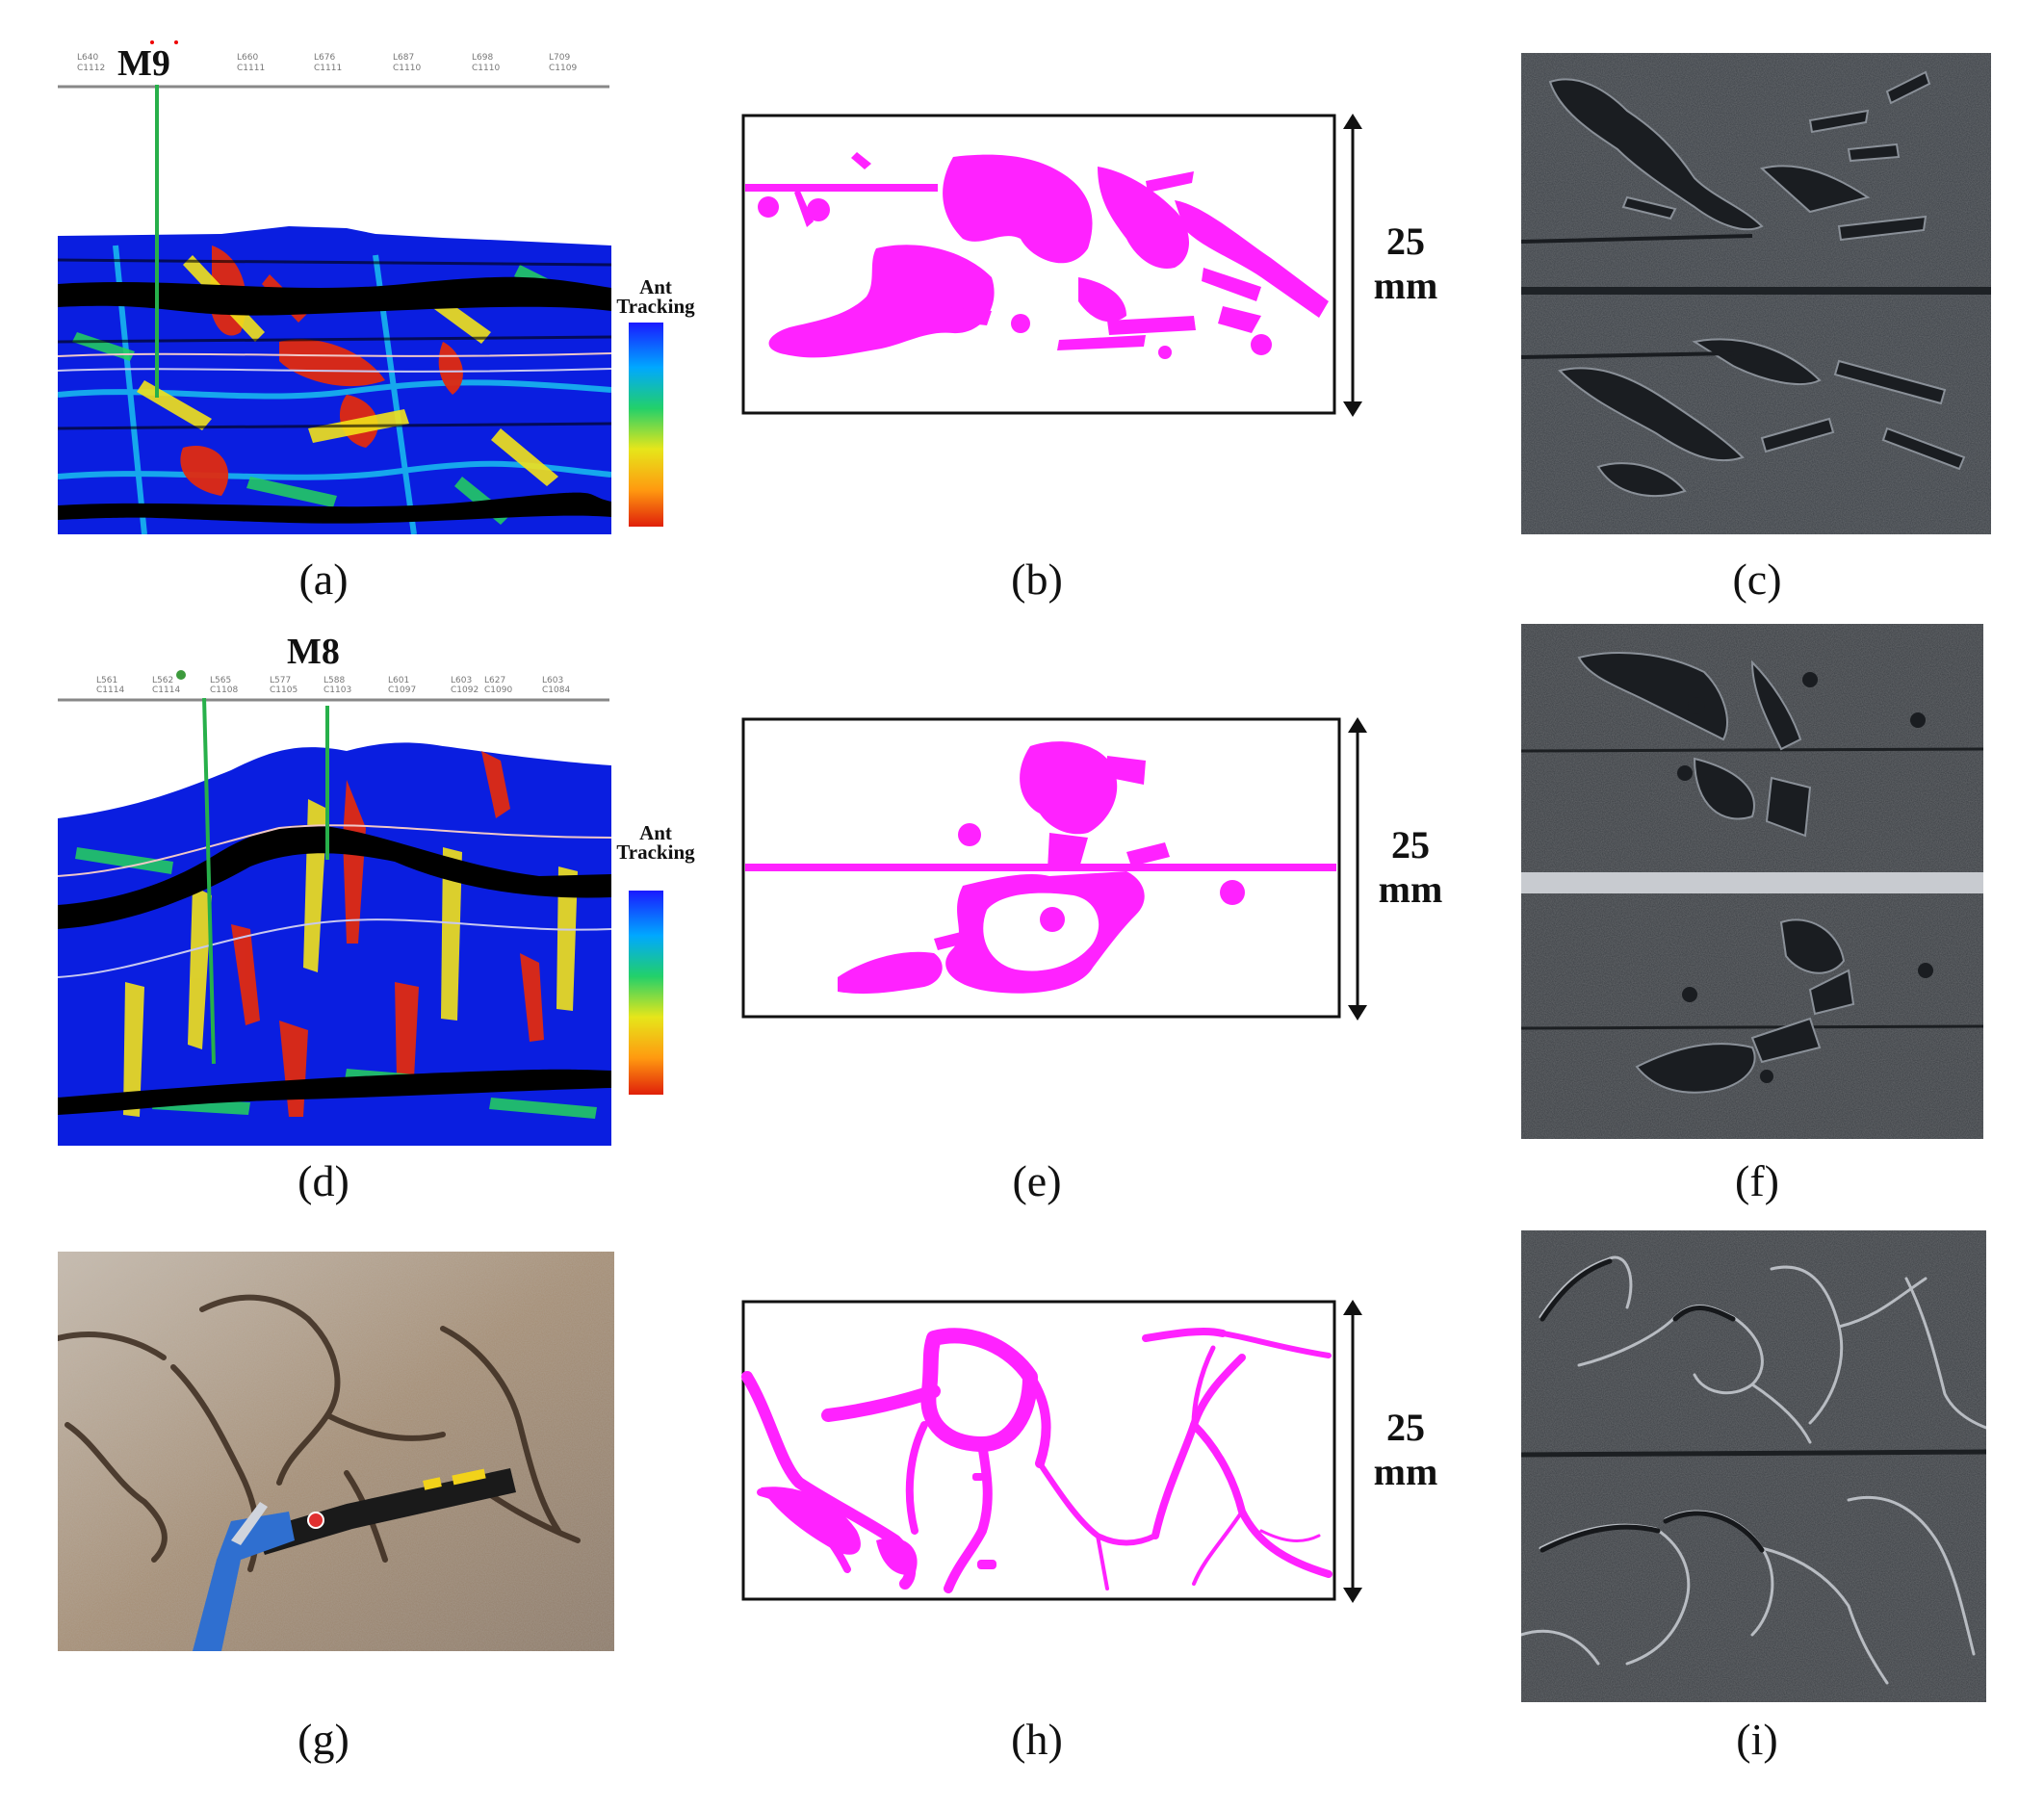 The height and width of the screenshot is (1810, 2044). Describe the element at coordinates (337, 690) in the screenshot. I see `svg-text: C1103` at that location.